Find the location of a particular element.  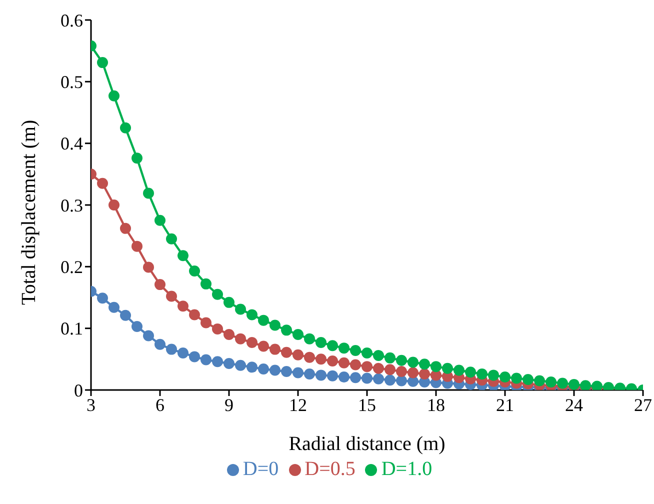

y-tick-label: 0.6 is located at coordinates (71, 20).